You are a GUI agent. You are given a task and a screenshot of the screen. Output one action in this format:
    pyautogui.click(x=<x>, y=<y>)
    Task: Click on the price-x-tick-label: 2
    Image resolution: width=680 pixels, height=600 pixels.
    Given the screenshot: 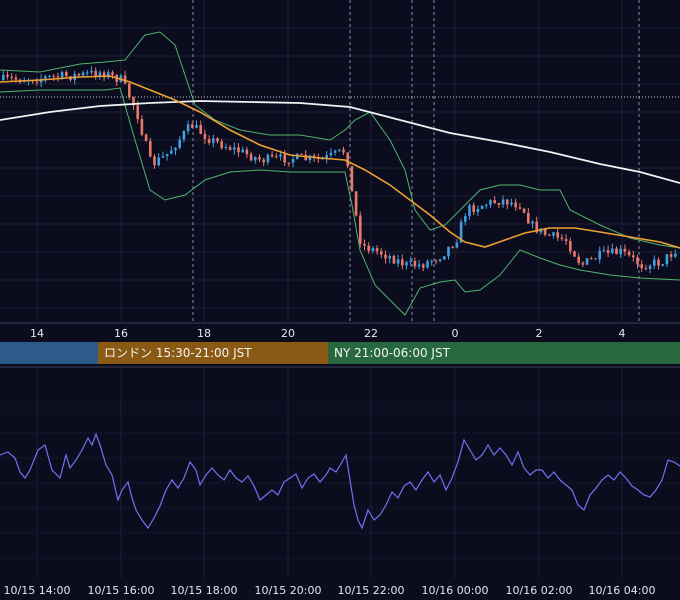 What is the action you would take?
    pyautogui.click(x=539, y=333)
    